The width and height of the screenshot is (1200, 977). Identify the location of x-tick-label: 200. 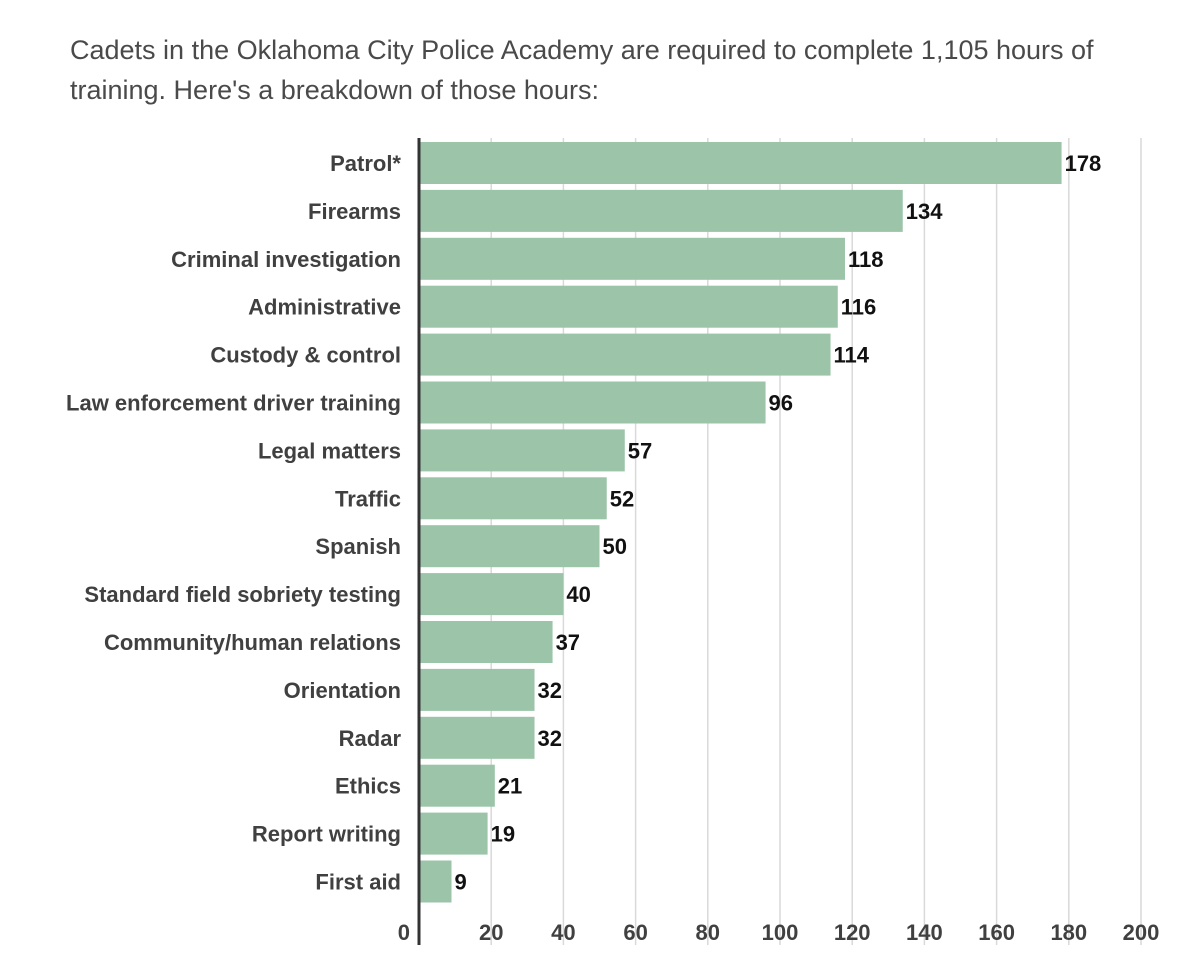
(1141, 932).